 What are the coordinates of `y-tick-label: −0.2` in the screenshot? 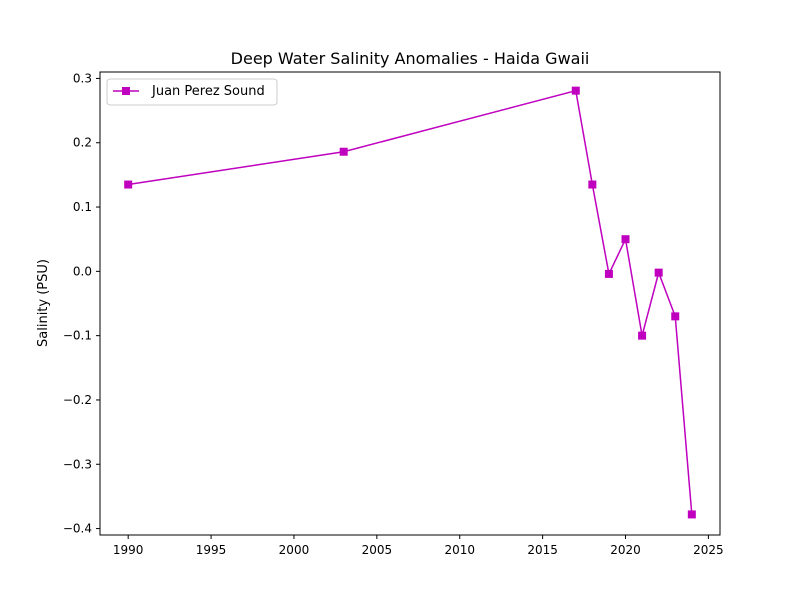 It's located at (77, 400).